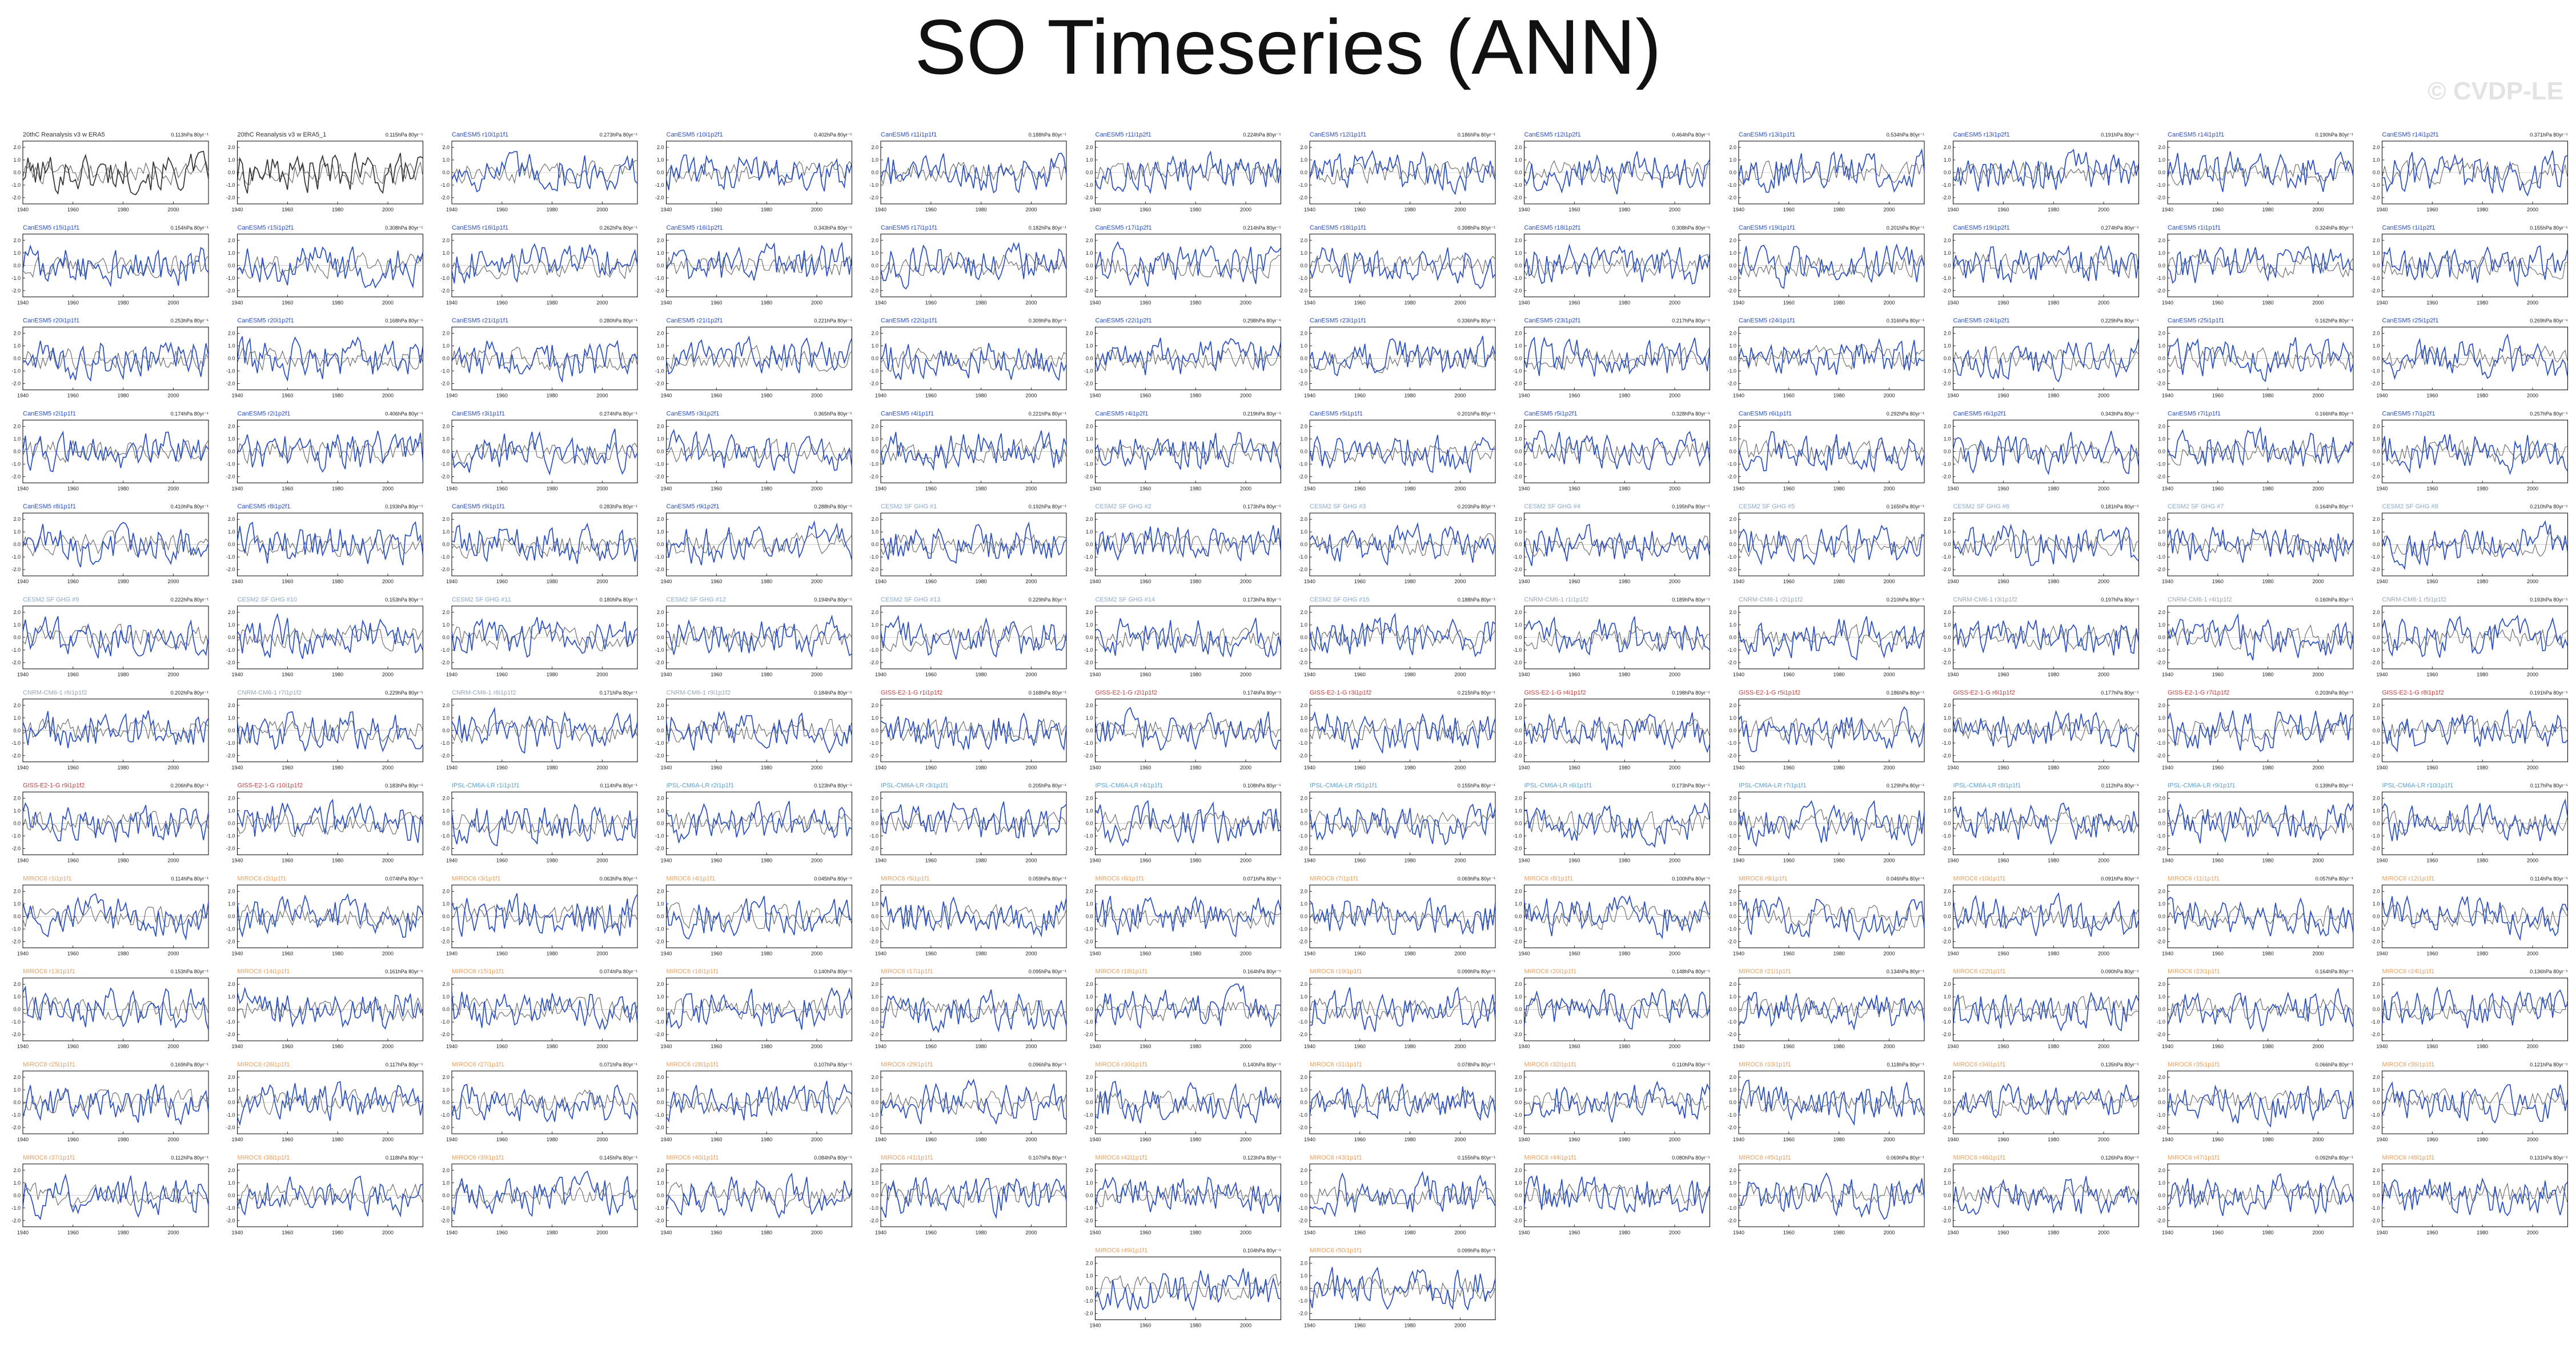 The height and width of the screenshot is (1348, 2576). What do you see at coordinates (51, 227) in the screenshot?
I see `panel-title: CanESM5 r15i1p1f1` at bounding box center [51, 227].